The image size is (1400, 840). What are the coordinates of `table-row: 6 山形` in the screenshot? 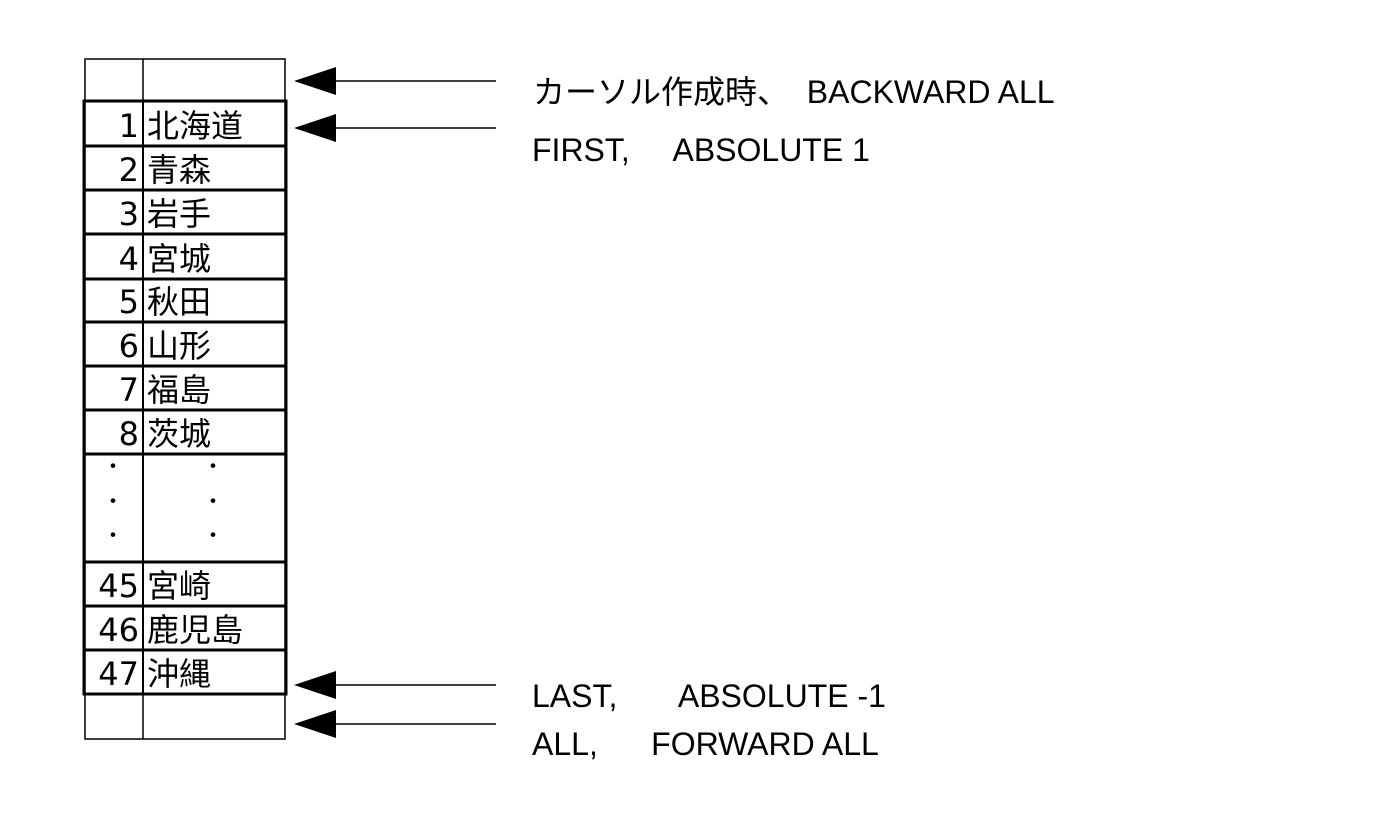 It's located at (185, 342).